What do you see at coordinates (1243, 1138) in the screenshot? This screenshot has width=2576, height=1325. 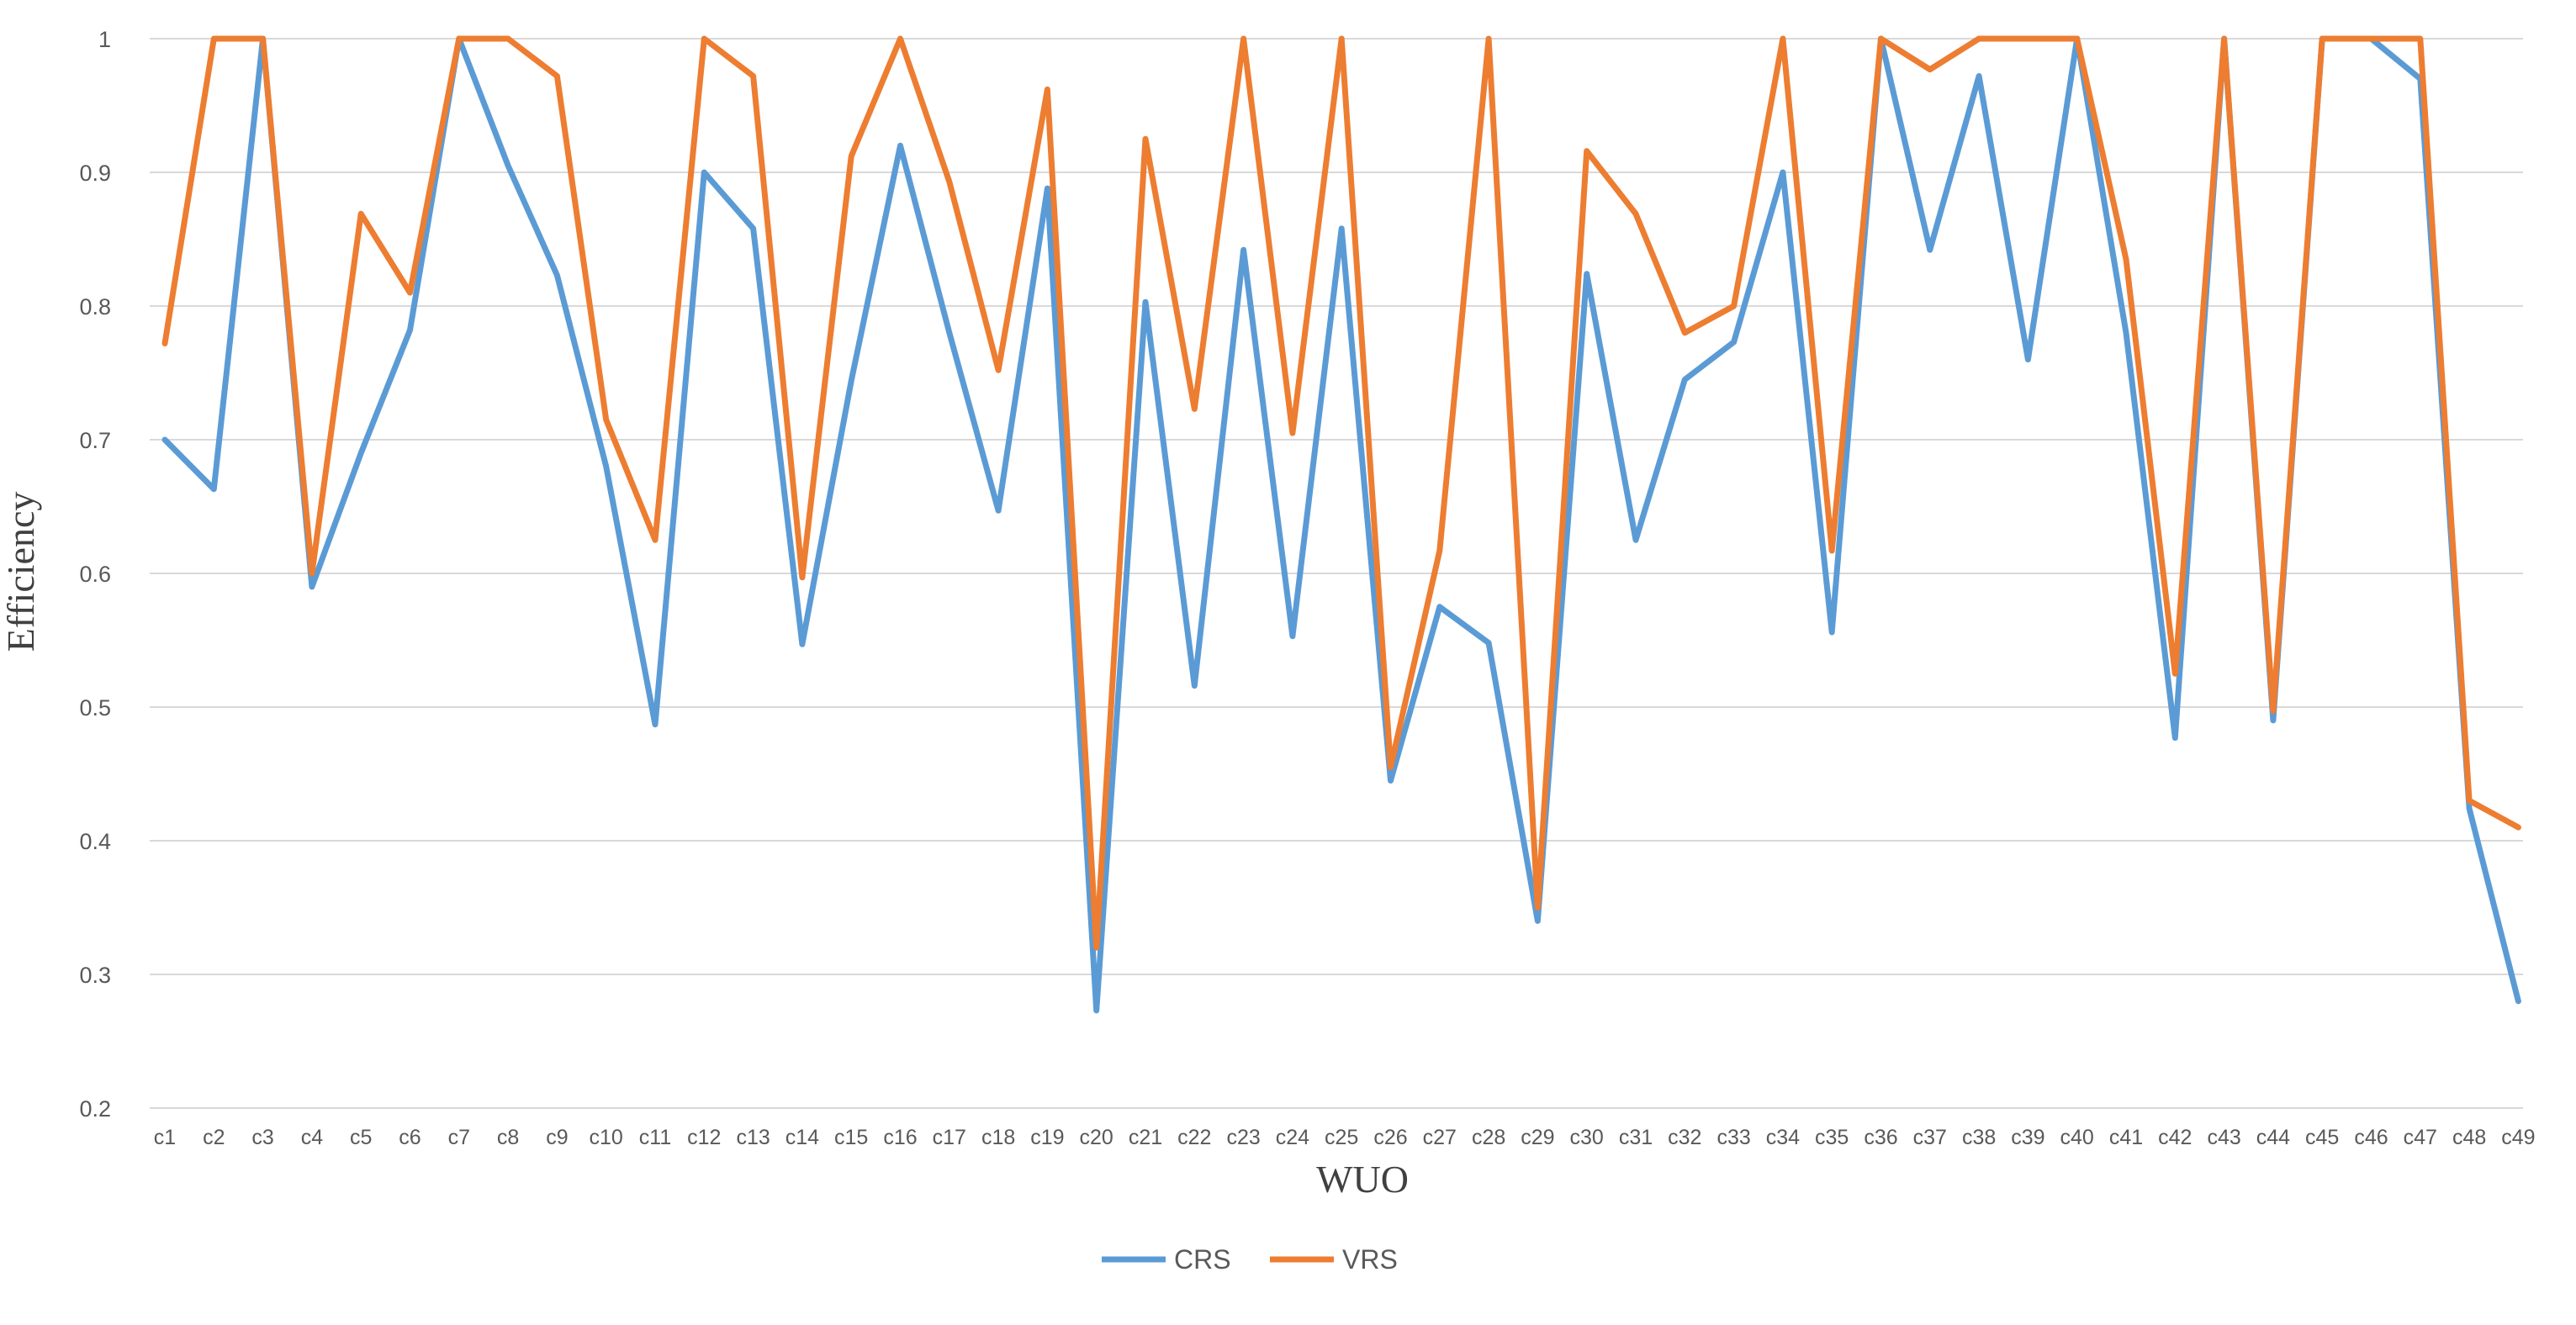 I see `x-tick-label: c23` at bounding box center [1243, 1138].